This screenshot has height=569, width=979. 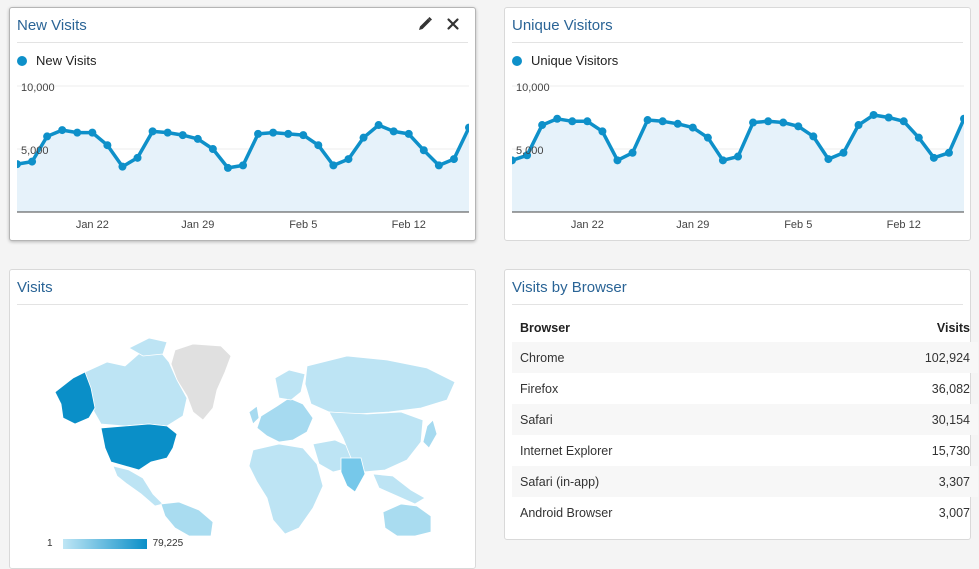 I want to click on browser-table-title: Visits by Browser, so click(x=569, y=287).